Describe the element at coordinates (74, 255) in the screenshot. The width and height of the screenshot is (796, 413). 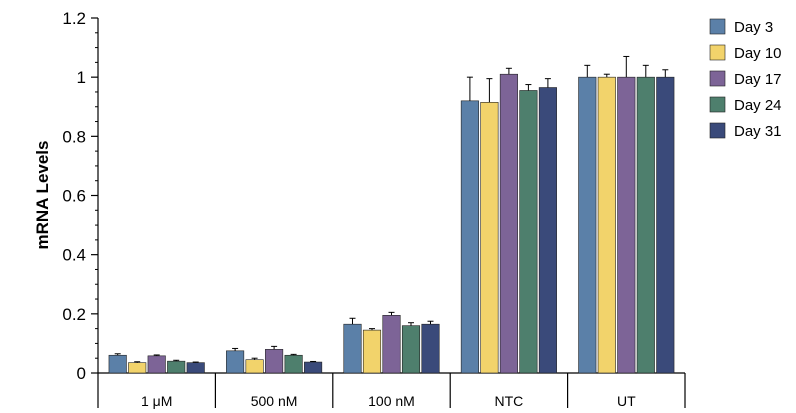
I see `y-tick-label: 0.4` at that location.